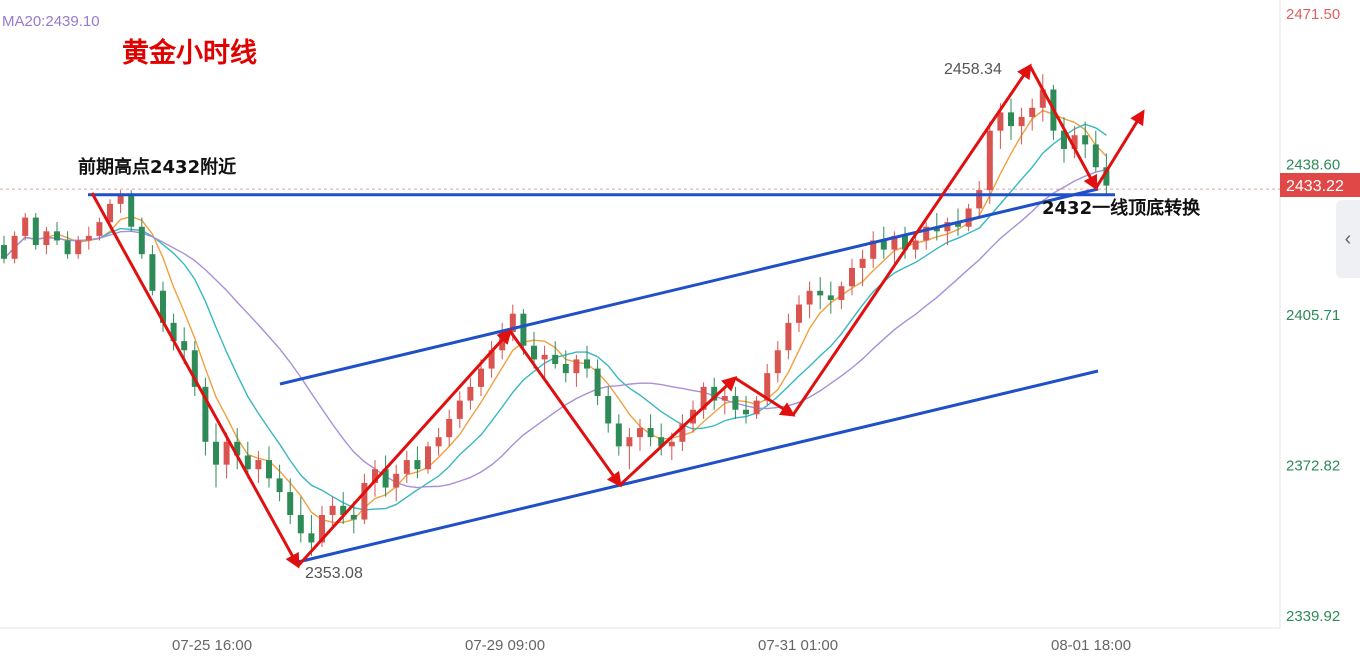 The image size is (1360, 663). I want to click on current-price: 2433.22, so click(1315, 186).